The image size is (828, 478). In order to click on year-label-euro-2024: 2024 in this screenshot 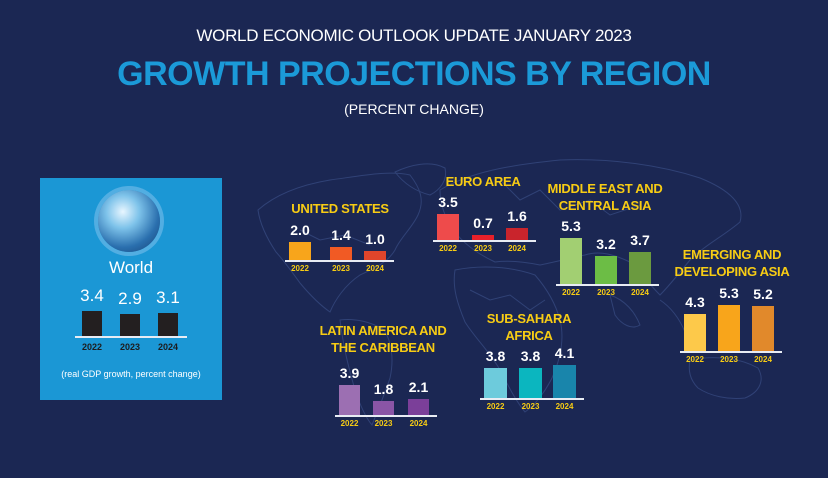, I will do `click(517, 248)`.